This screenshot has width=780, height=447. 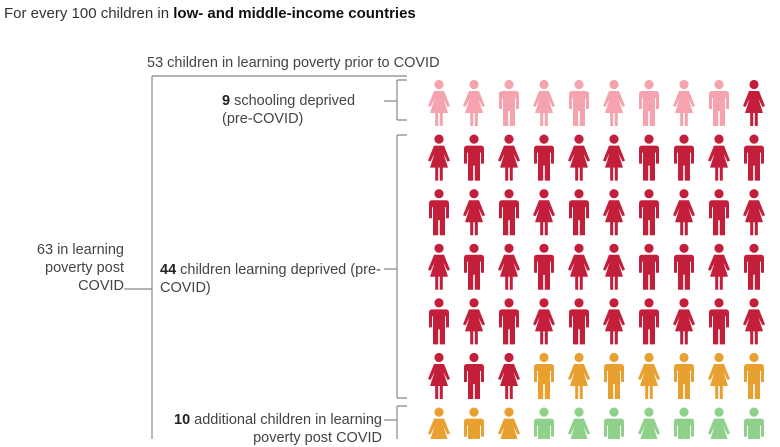 What do you see at coordinates (395, 422) in the screenshot?
I see `additional-bracket` at bounding box center [395, 422].